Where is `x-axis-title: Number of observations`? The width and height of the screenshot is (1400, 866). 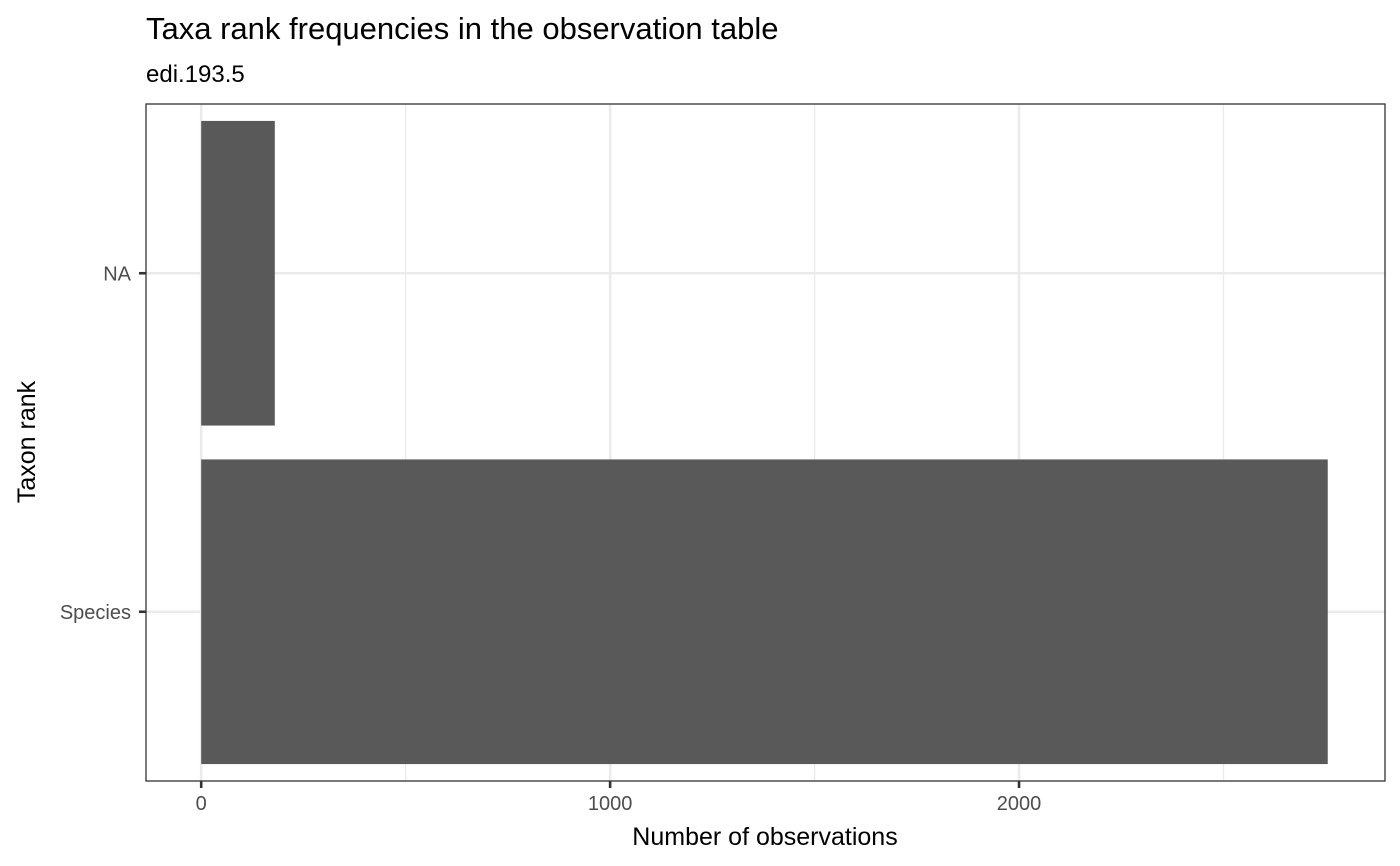
x-axis-title: Number of observations is located at coordinates (764, 837).